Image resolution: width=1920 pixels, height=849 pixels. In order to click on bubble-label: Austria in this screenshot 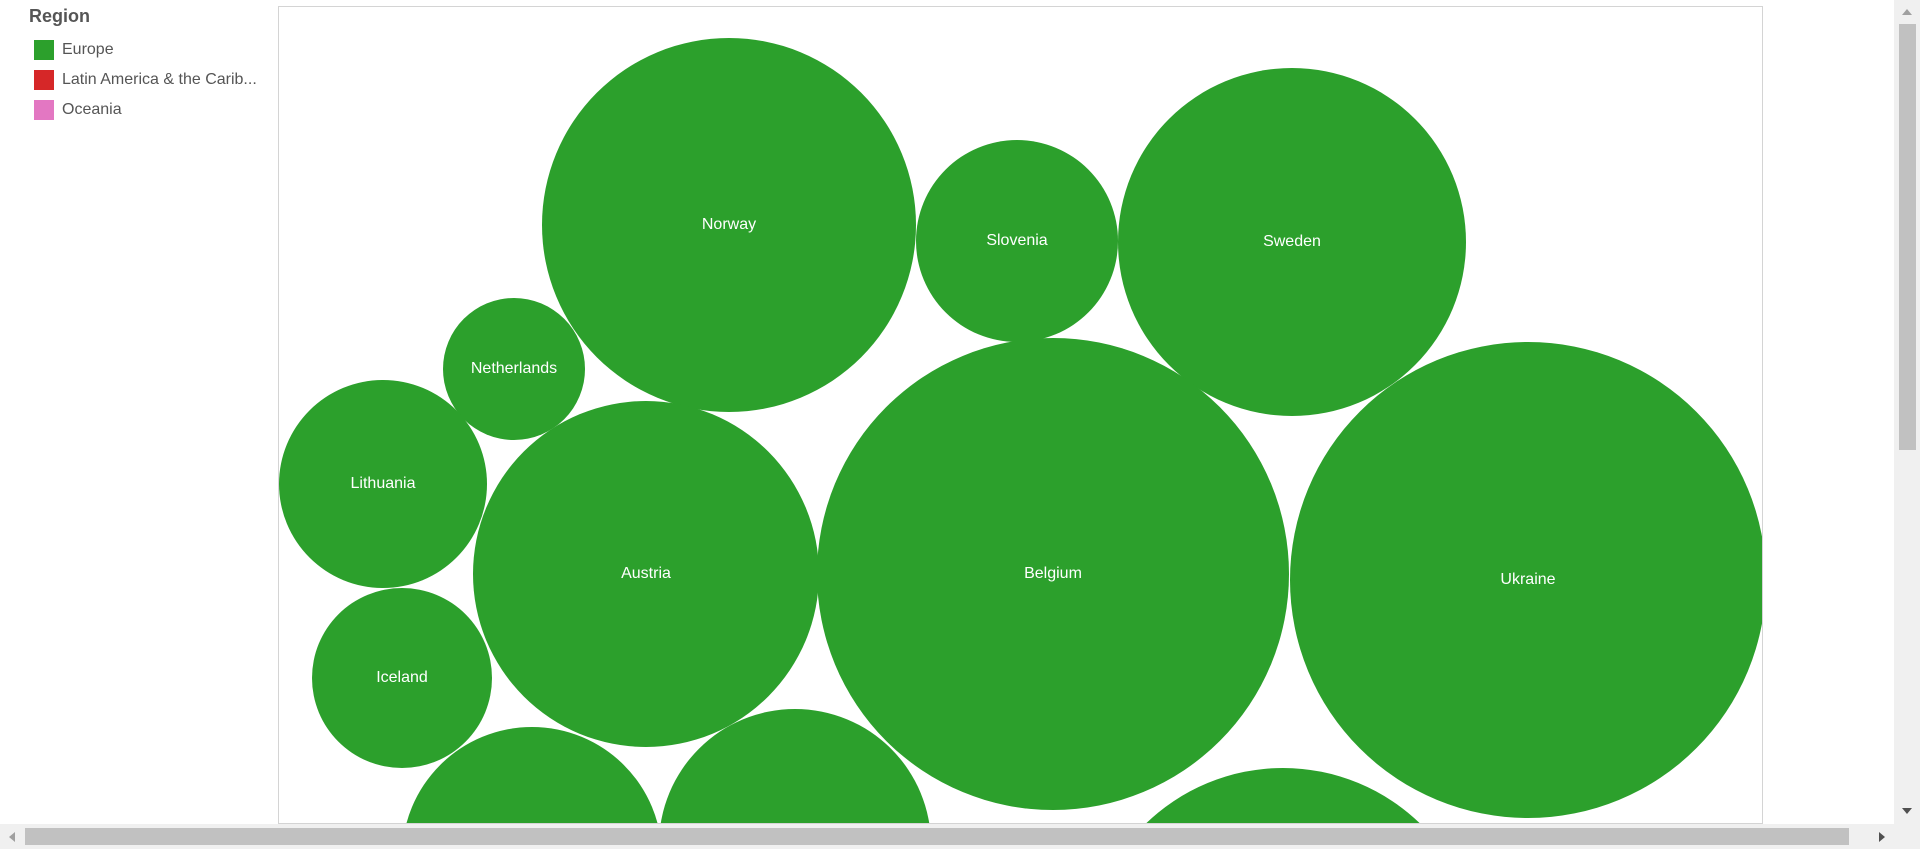, I will do `click(646, 573)`.